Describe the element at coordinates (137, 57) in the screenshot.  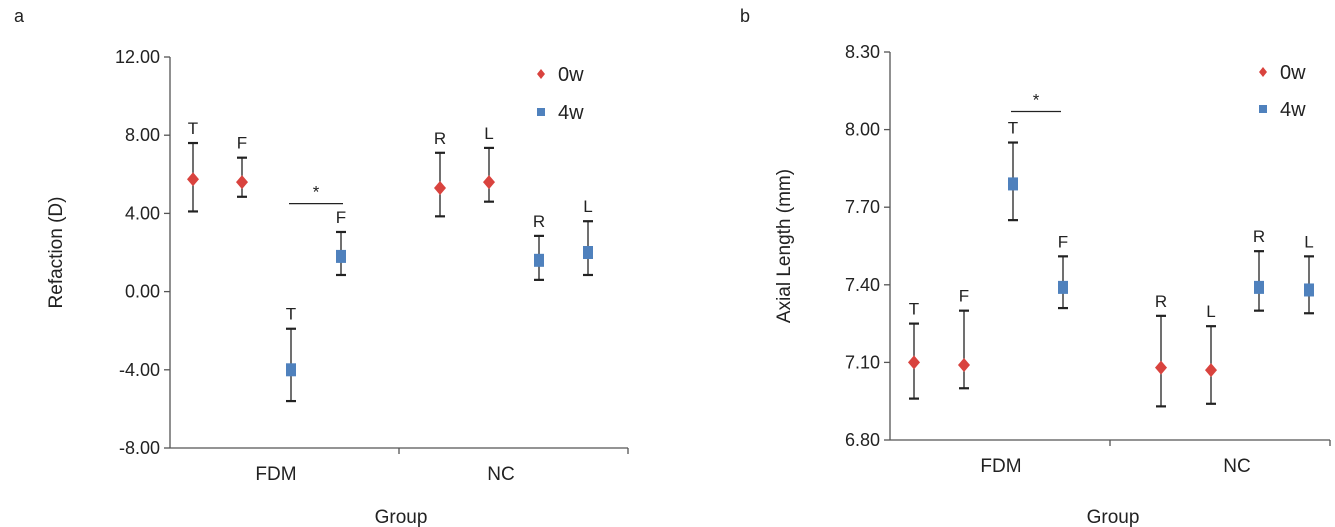
I see `y-tick-label: 12.00` at that location.